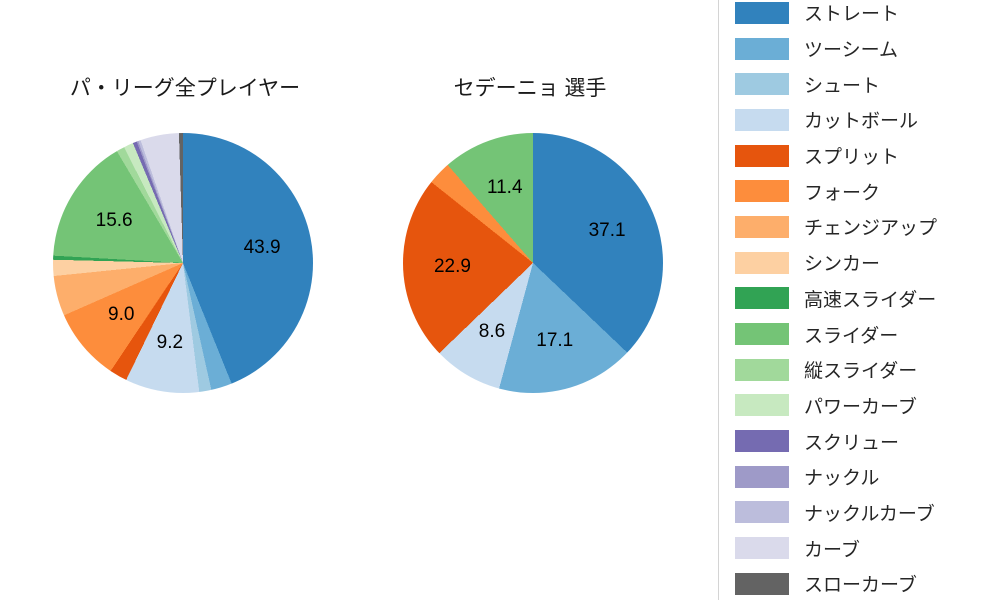  What do you see at coordinates (842, 479) in the screenshot?
I see `legend-item-label: ナックル` at bounding box center [842, 479].